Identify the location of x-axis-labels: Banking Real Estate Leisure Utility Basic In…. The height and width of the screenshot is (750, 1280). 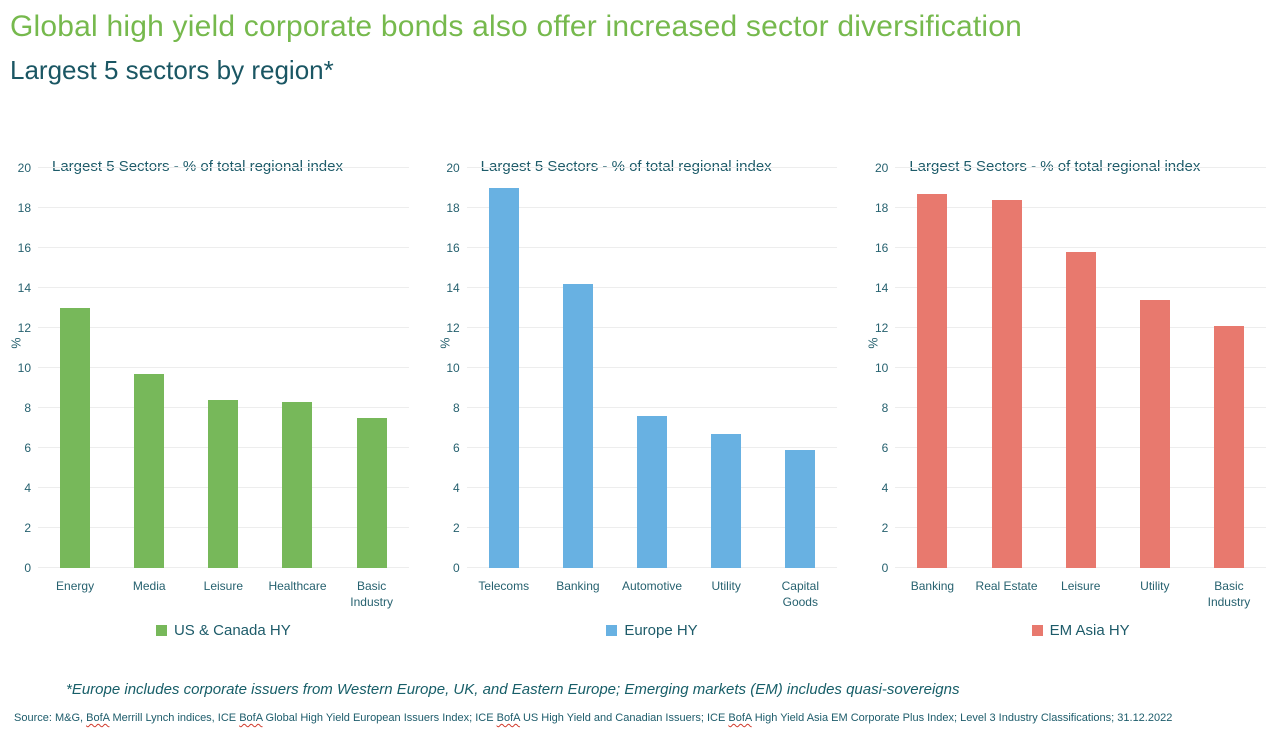
(1080, 597).